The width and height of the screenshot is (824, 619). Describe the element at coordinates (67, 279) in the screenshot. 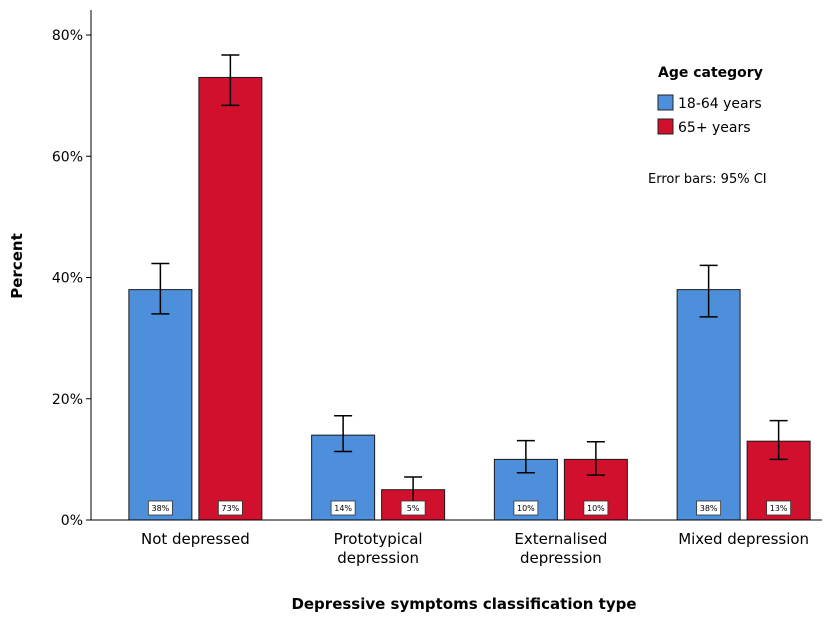

I see `y-tick-label: 40%` at that location.